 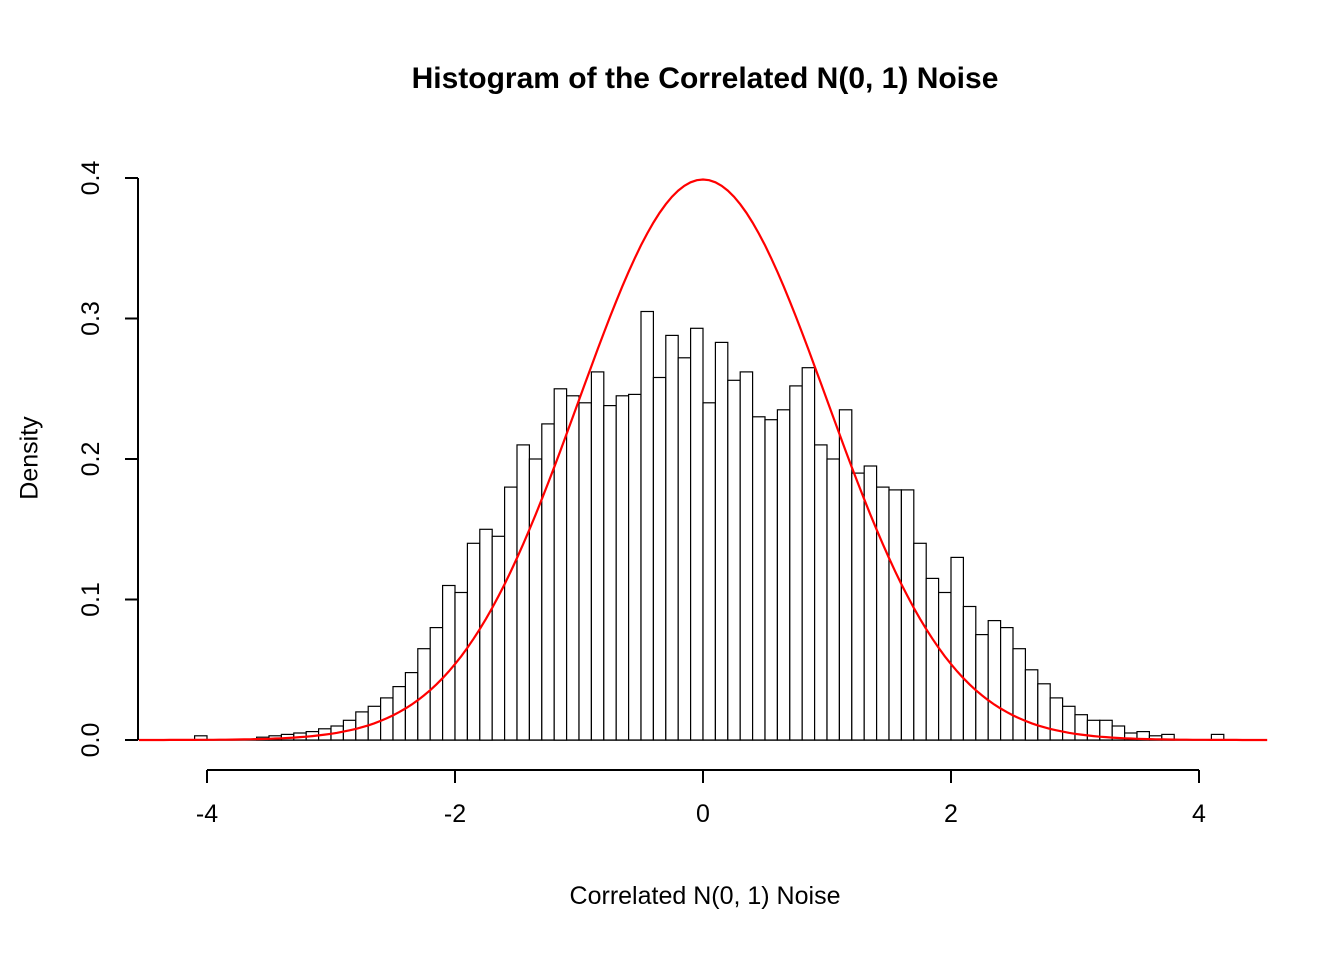 What do you see at coordinates (951, 814) in the screenshot?
I see `x-tick-label: 2` at bounding box center [951, 814].